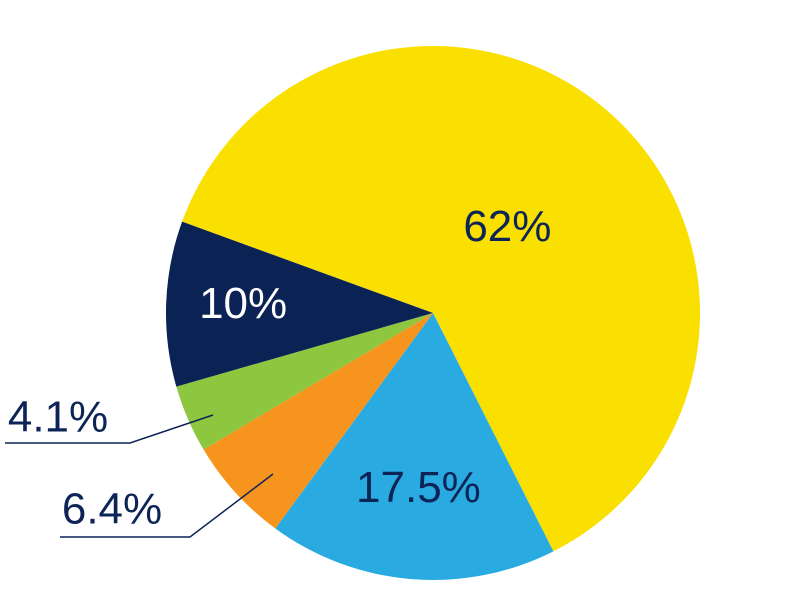 Image resolution: width=811 pixels, height=592 pixels. What do you see at coordinates (112, 509) in the screenshot?
I see `data-label: 6.4%` at bounding box center [112, 509].